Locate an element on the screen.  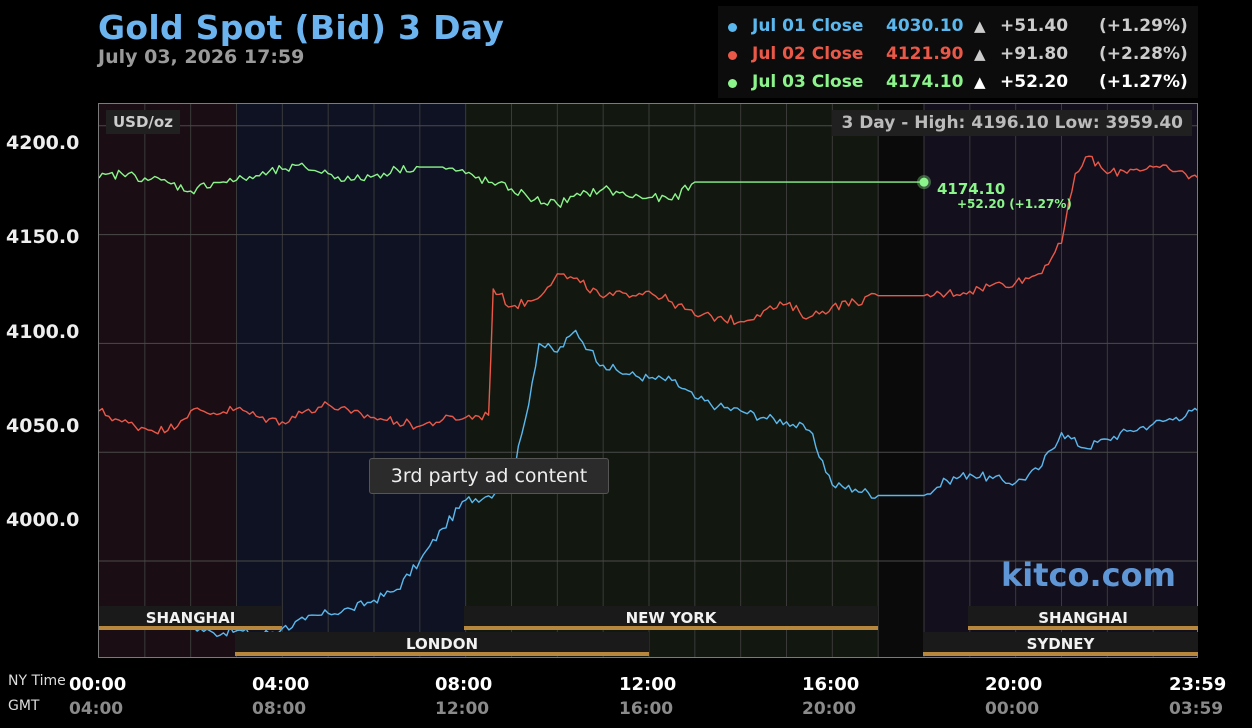
current-price-label: 4174.10 is located at coordinates (971, 189).